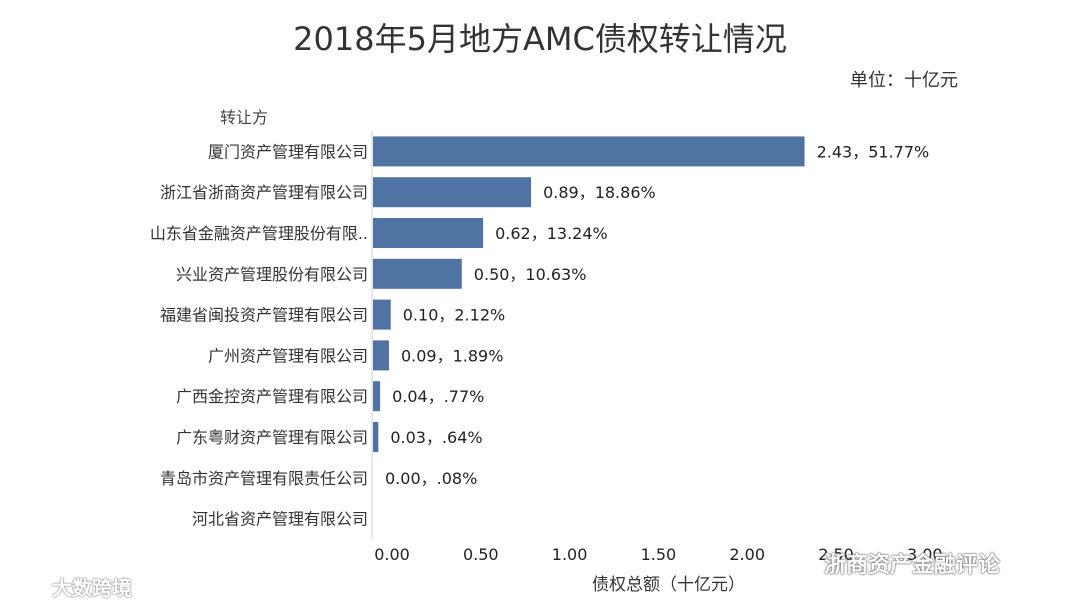 This screenshot has height=608, width=1080. What do you see at coordinates (551, 233) in the screenshot?
I see `bar-data-label: 0.62，13.24%` at bounding box center [551, 233].